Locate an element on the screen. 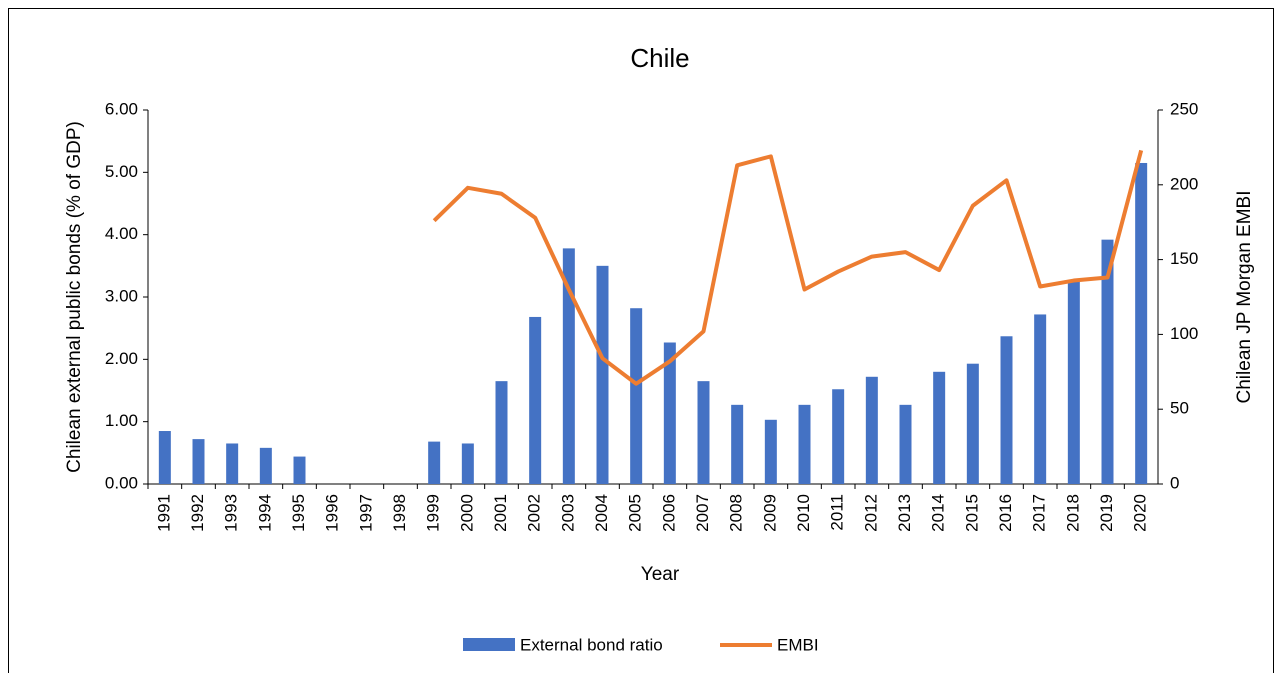  x-tick-label: 2017 is located at coordinates (1039, 513).